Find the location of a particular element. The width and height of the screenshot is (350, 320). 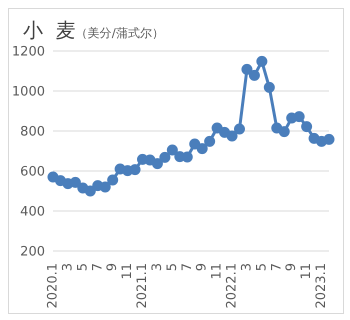

y-tick-label: 800 is located at coordinates (32, 132).